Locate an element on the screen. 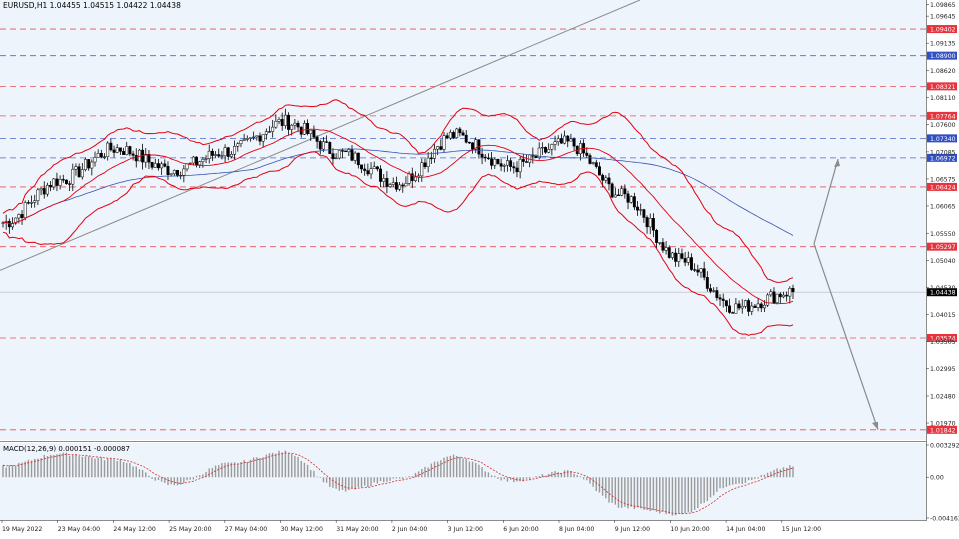  current-price-tag is located at coordinates (942, 292).